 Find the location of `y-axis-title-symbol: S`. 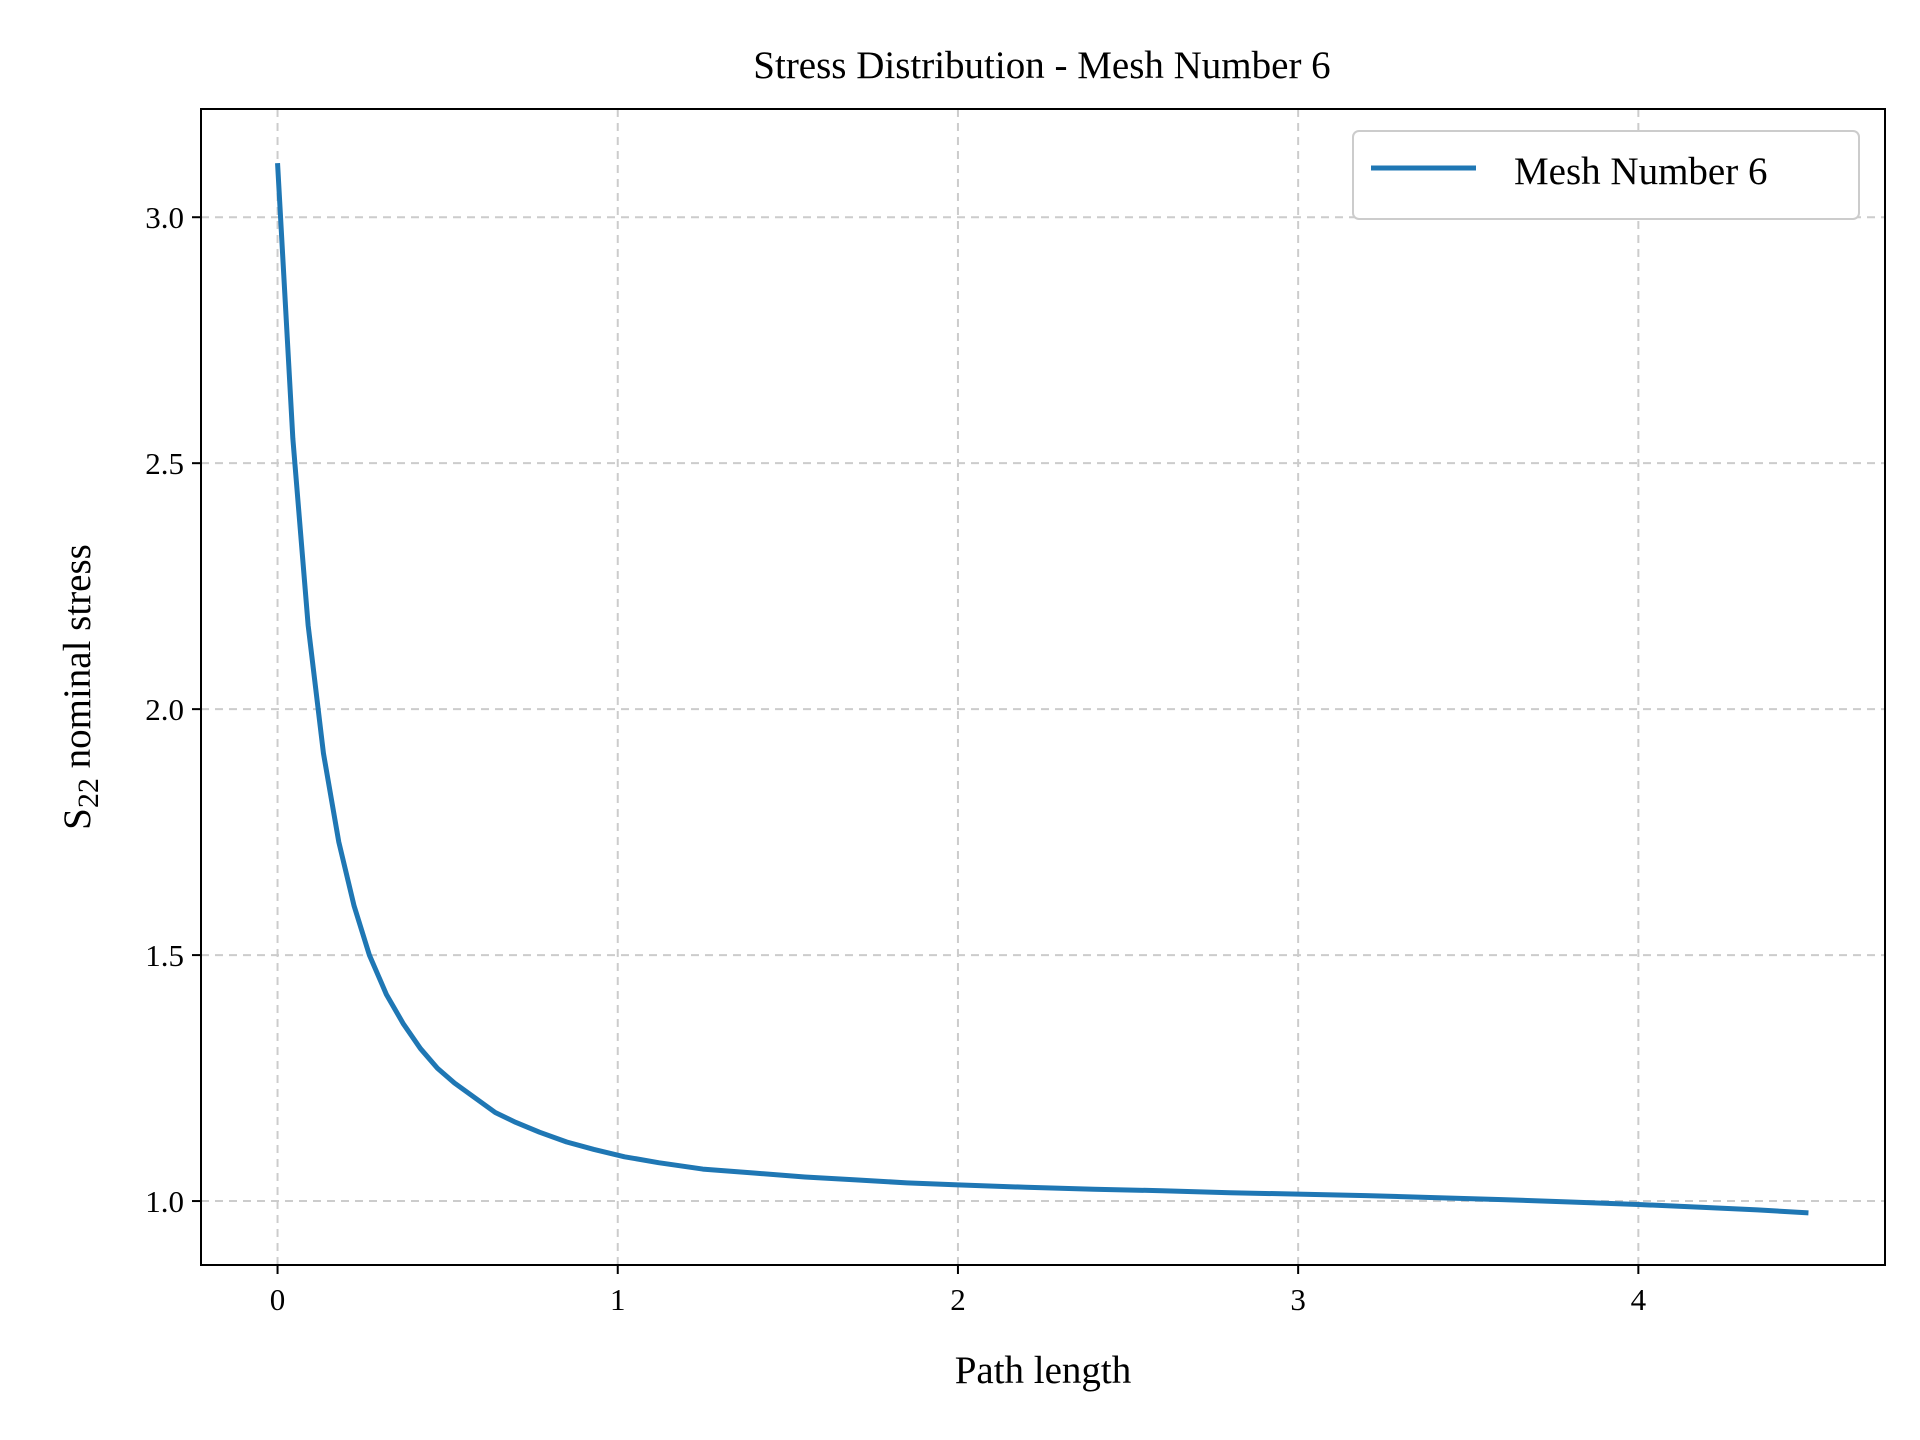

y-axis-title-symbol: S is located at coordinates (77, 819).